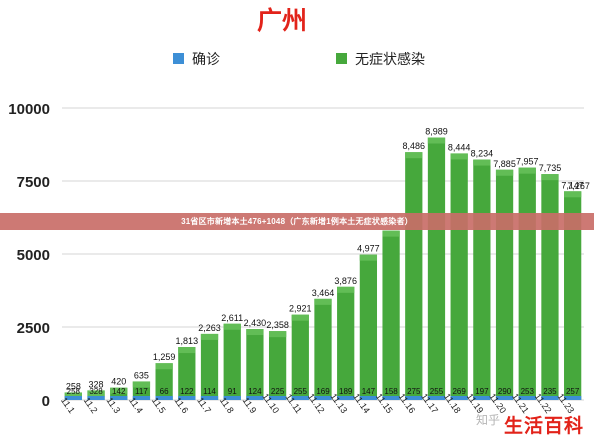 This screenshot has height=444, width=594. What do you see at coordinates (504, 164) in the screenshot?
I see `data-label-asymptomatic: 7,885` at bounding box center [504, 164].